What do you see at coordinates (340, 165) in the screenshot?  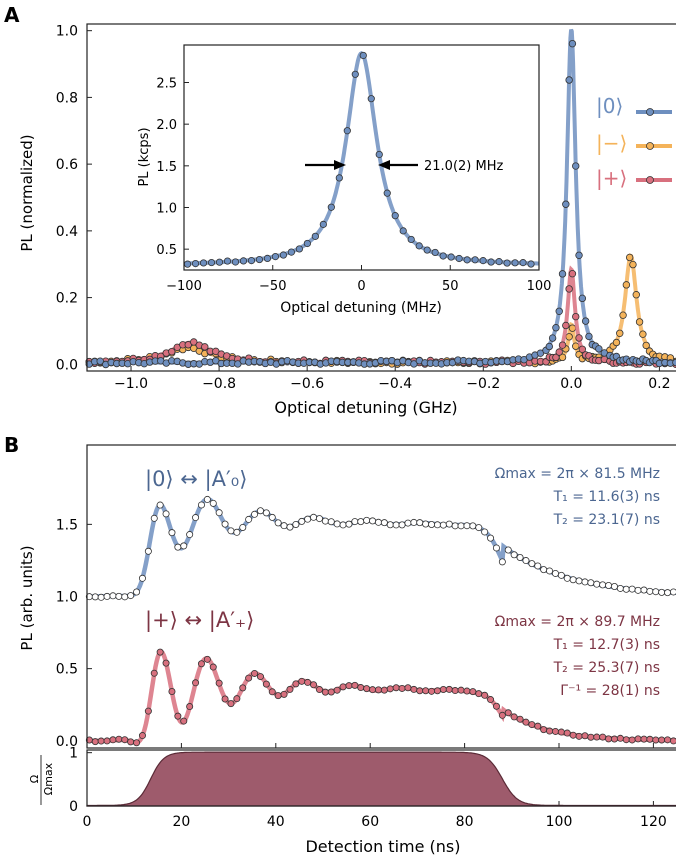 I see `fwhm-arrow-left-head` at bounding box center [340, 165].